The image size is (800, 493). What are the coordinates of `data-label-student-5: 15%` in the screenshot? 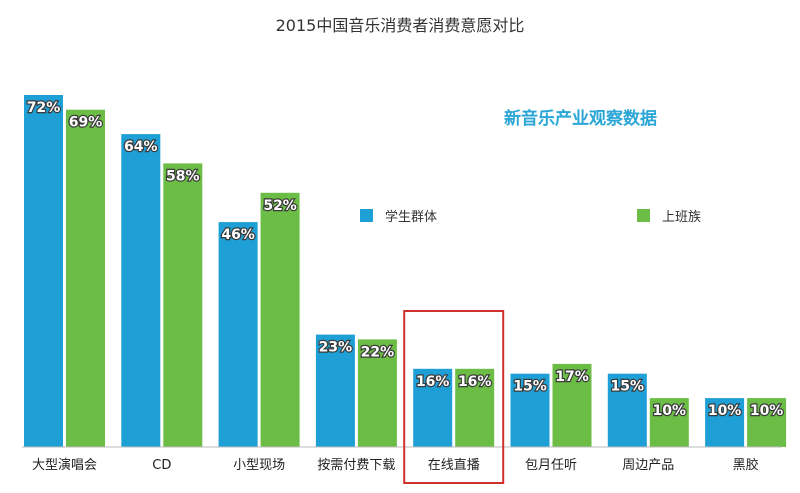 It's located at (530, 387).